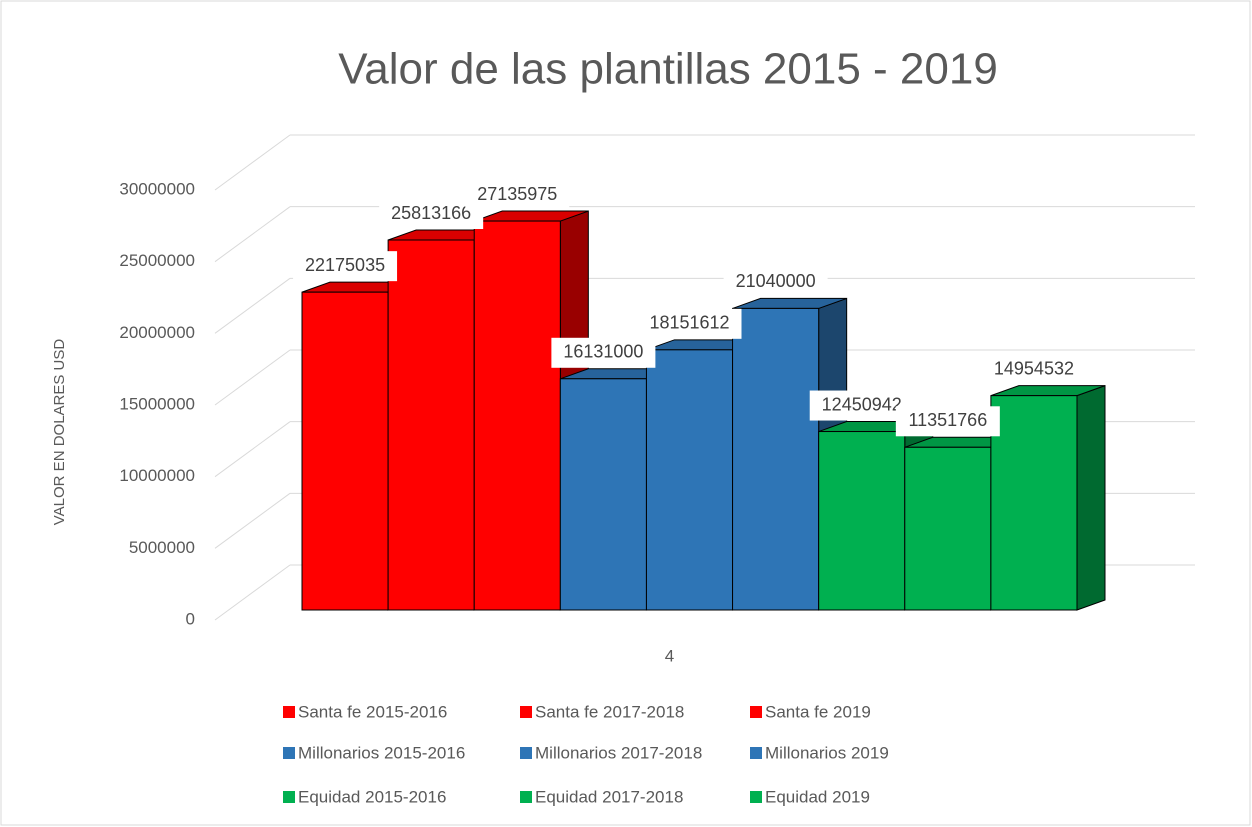 Image resolution: width=1252 pixels, height=827 pixels. Describe the element at coordinates (59, 432) in the screenshot. I see `y-axis-label: VALOR EN DOLARES USD` at that location.